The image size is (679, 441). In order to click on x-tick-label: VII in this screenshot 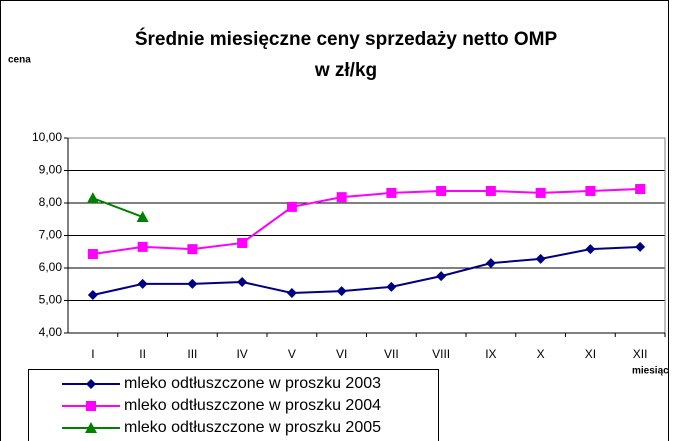, I will do `click(391, 354)`.